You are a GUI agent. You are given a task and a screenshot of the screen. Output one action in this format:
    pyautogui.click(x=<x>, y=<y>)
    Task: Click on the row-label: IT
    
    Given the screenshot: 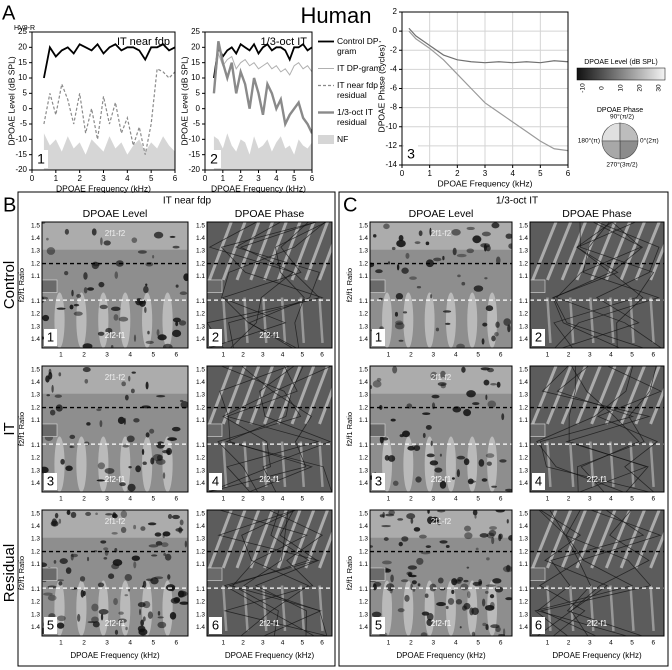 What is the action you would take?
    pyautogui.click(x=9, y=428)
    